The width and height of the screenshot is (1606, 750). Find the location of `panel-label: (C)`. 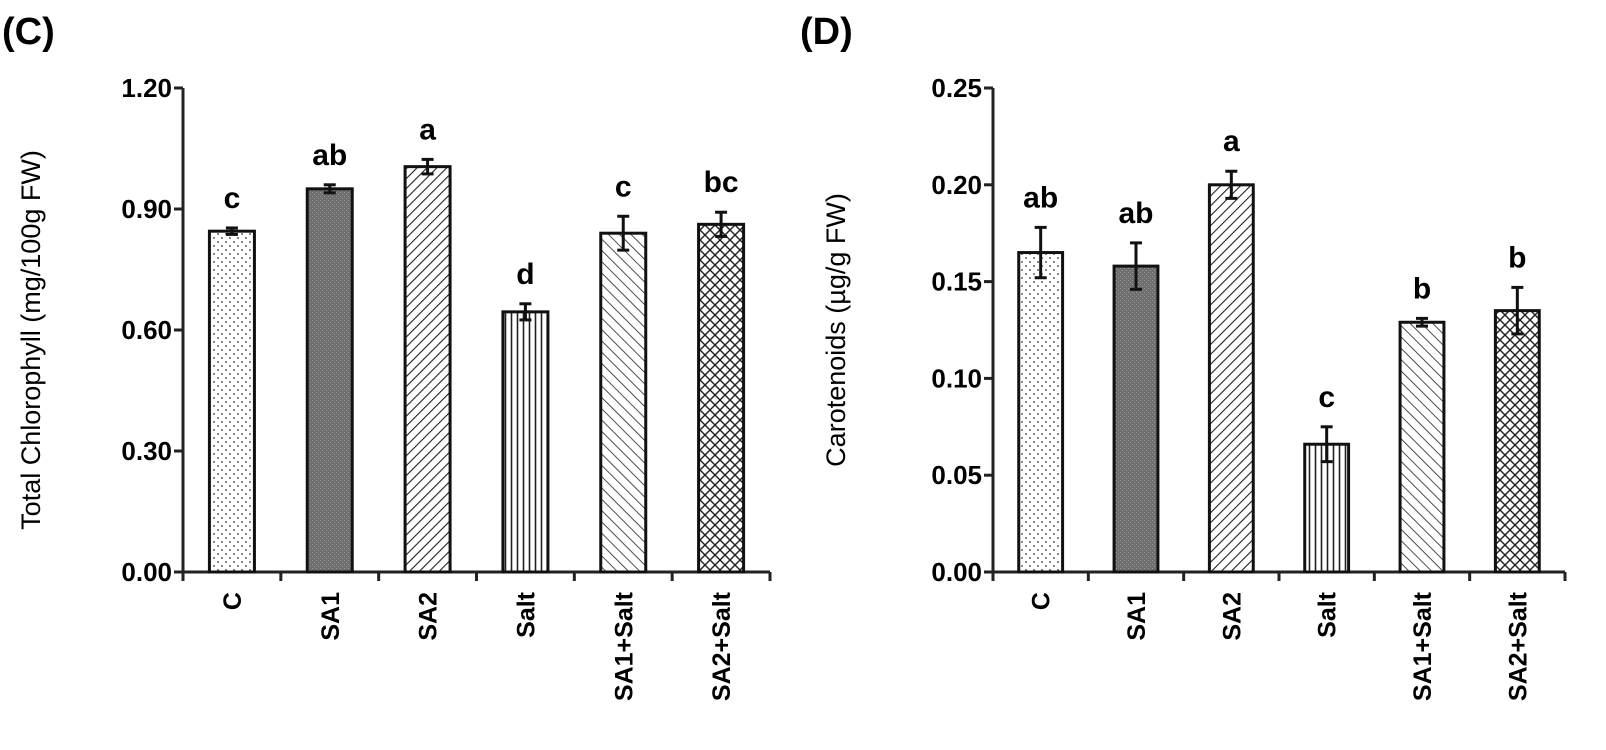

panel-label: (C) is located at coordinates (28, 32).